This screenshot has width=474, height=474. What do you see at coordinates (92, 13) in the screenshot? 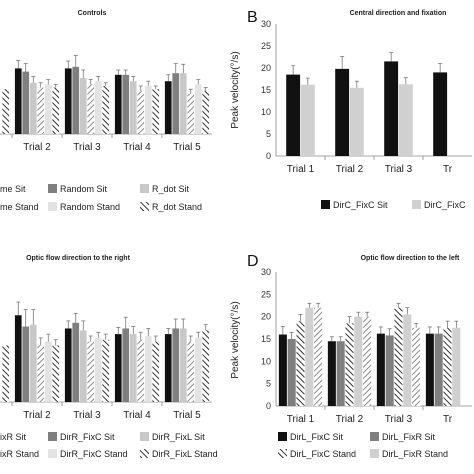
I see `chart-title: Controls` at bounding box center [92, 13].